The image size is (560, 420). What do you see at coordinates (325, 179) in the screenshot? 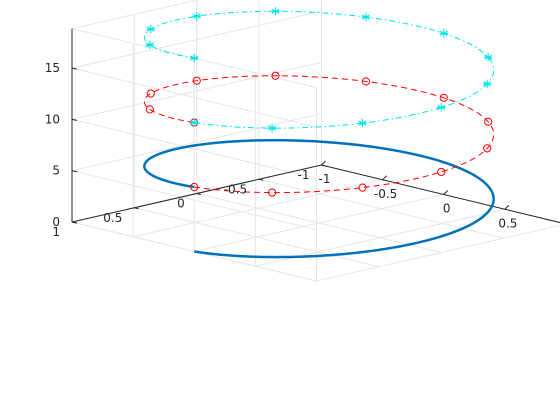
I see `x-tick-label: -1` at bounding box center [325, 179].